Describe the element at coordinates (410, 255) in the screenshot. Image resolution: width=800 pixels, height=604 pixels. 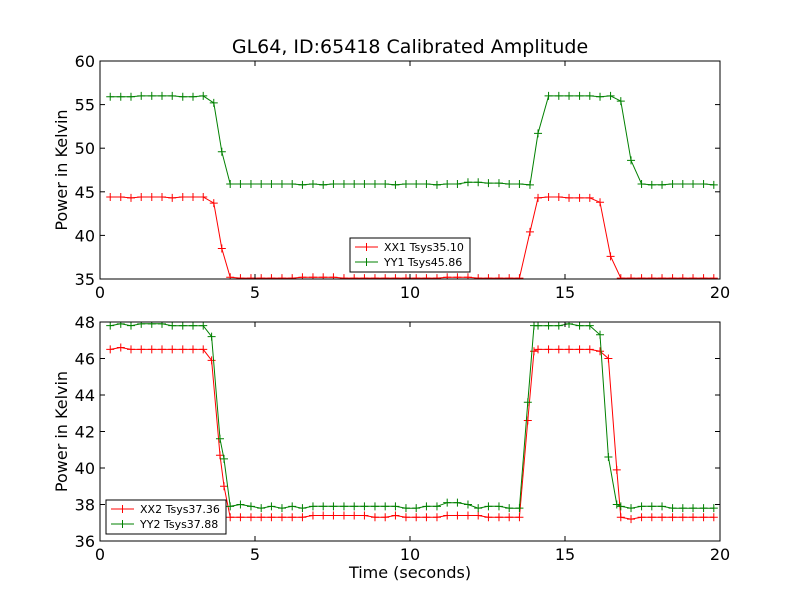
I see `legend-box` at that location.